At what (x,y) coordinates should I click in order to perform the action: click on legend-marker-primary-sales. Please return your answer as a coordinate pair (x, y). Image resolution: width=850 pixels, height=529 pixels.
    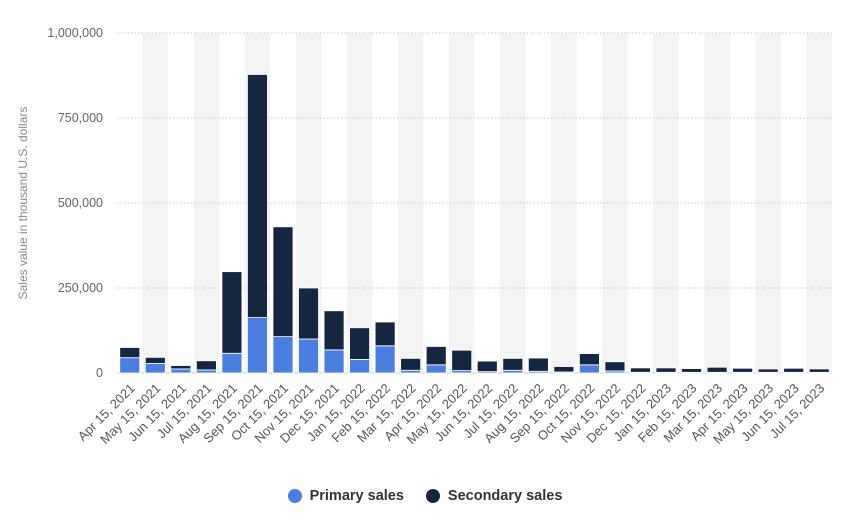
    Looking at the image, I should click on (294, 496).